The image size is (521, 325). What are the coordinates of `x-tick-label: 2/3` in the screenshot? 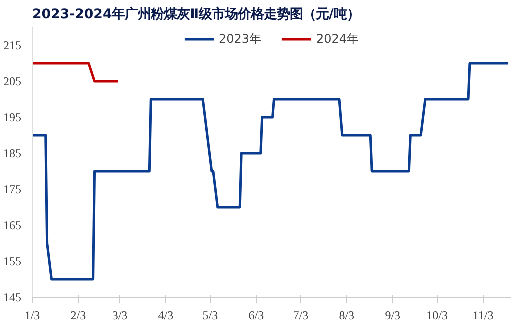 It's located at (78, 315).